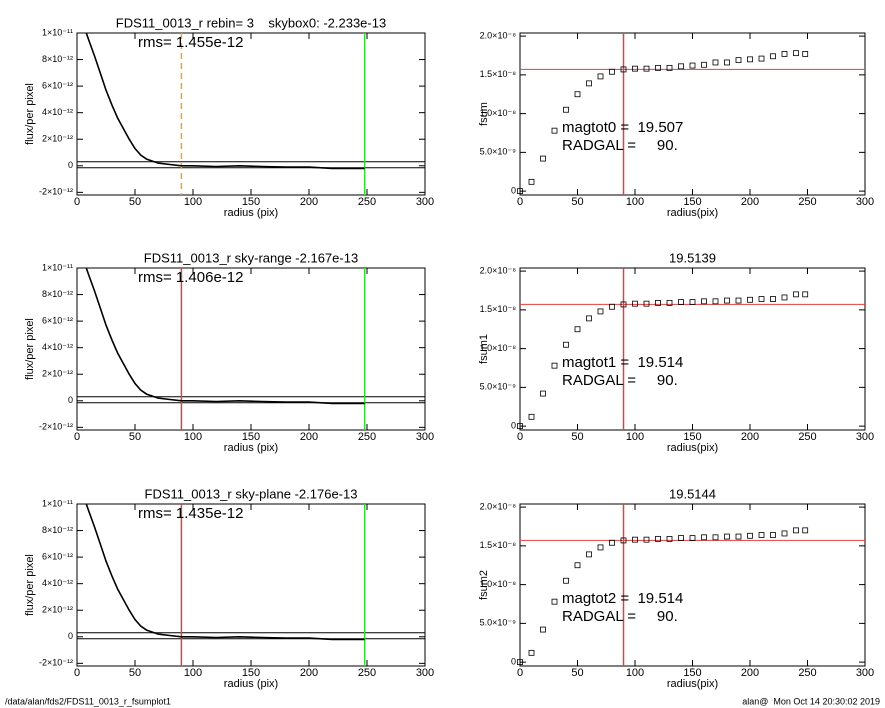 The height and width of the screenshot is (708, 885). What do you see at coordinates (190, 42) in the screenshot?
I see `annotation: rms= 1.455e-12` at bounding box center [190, 42].